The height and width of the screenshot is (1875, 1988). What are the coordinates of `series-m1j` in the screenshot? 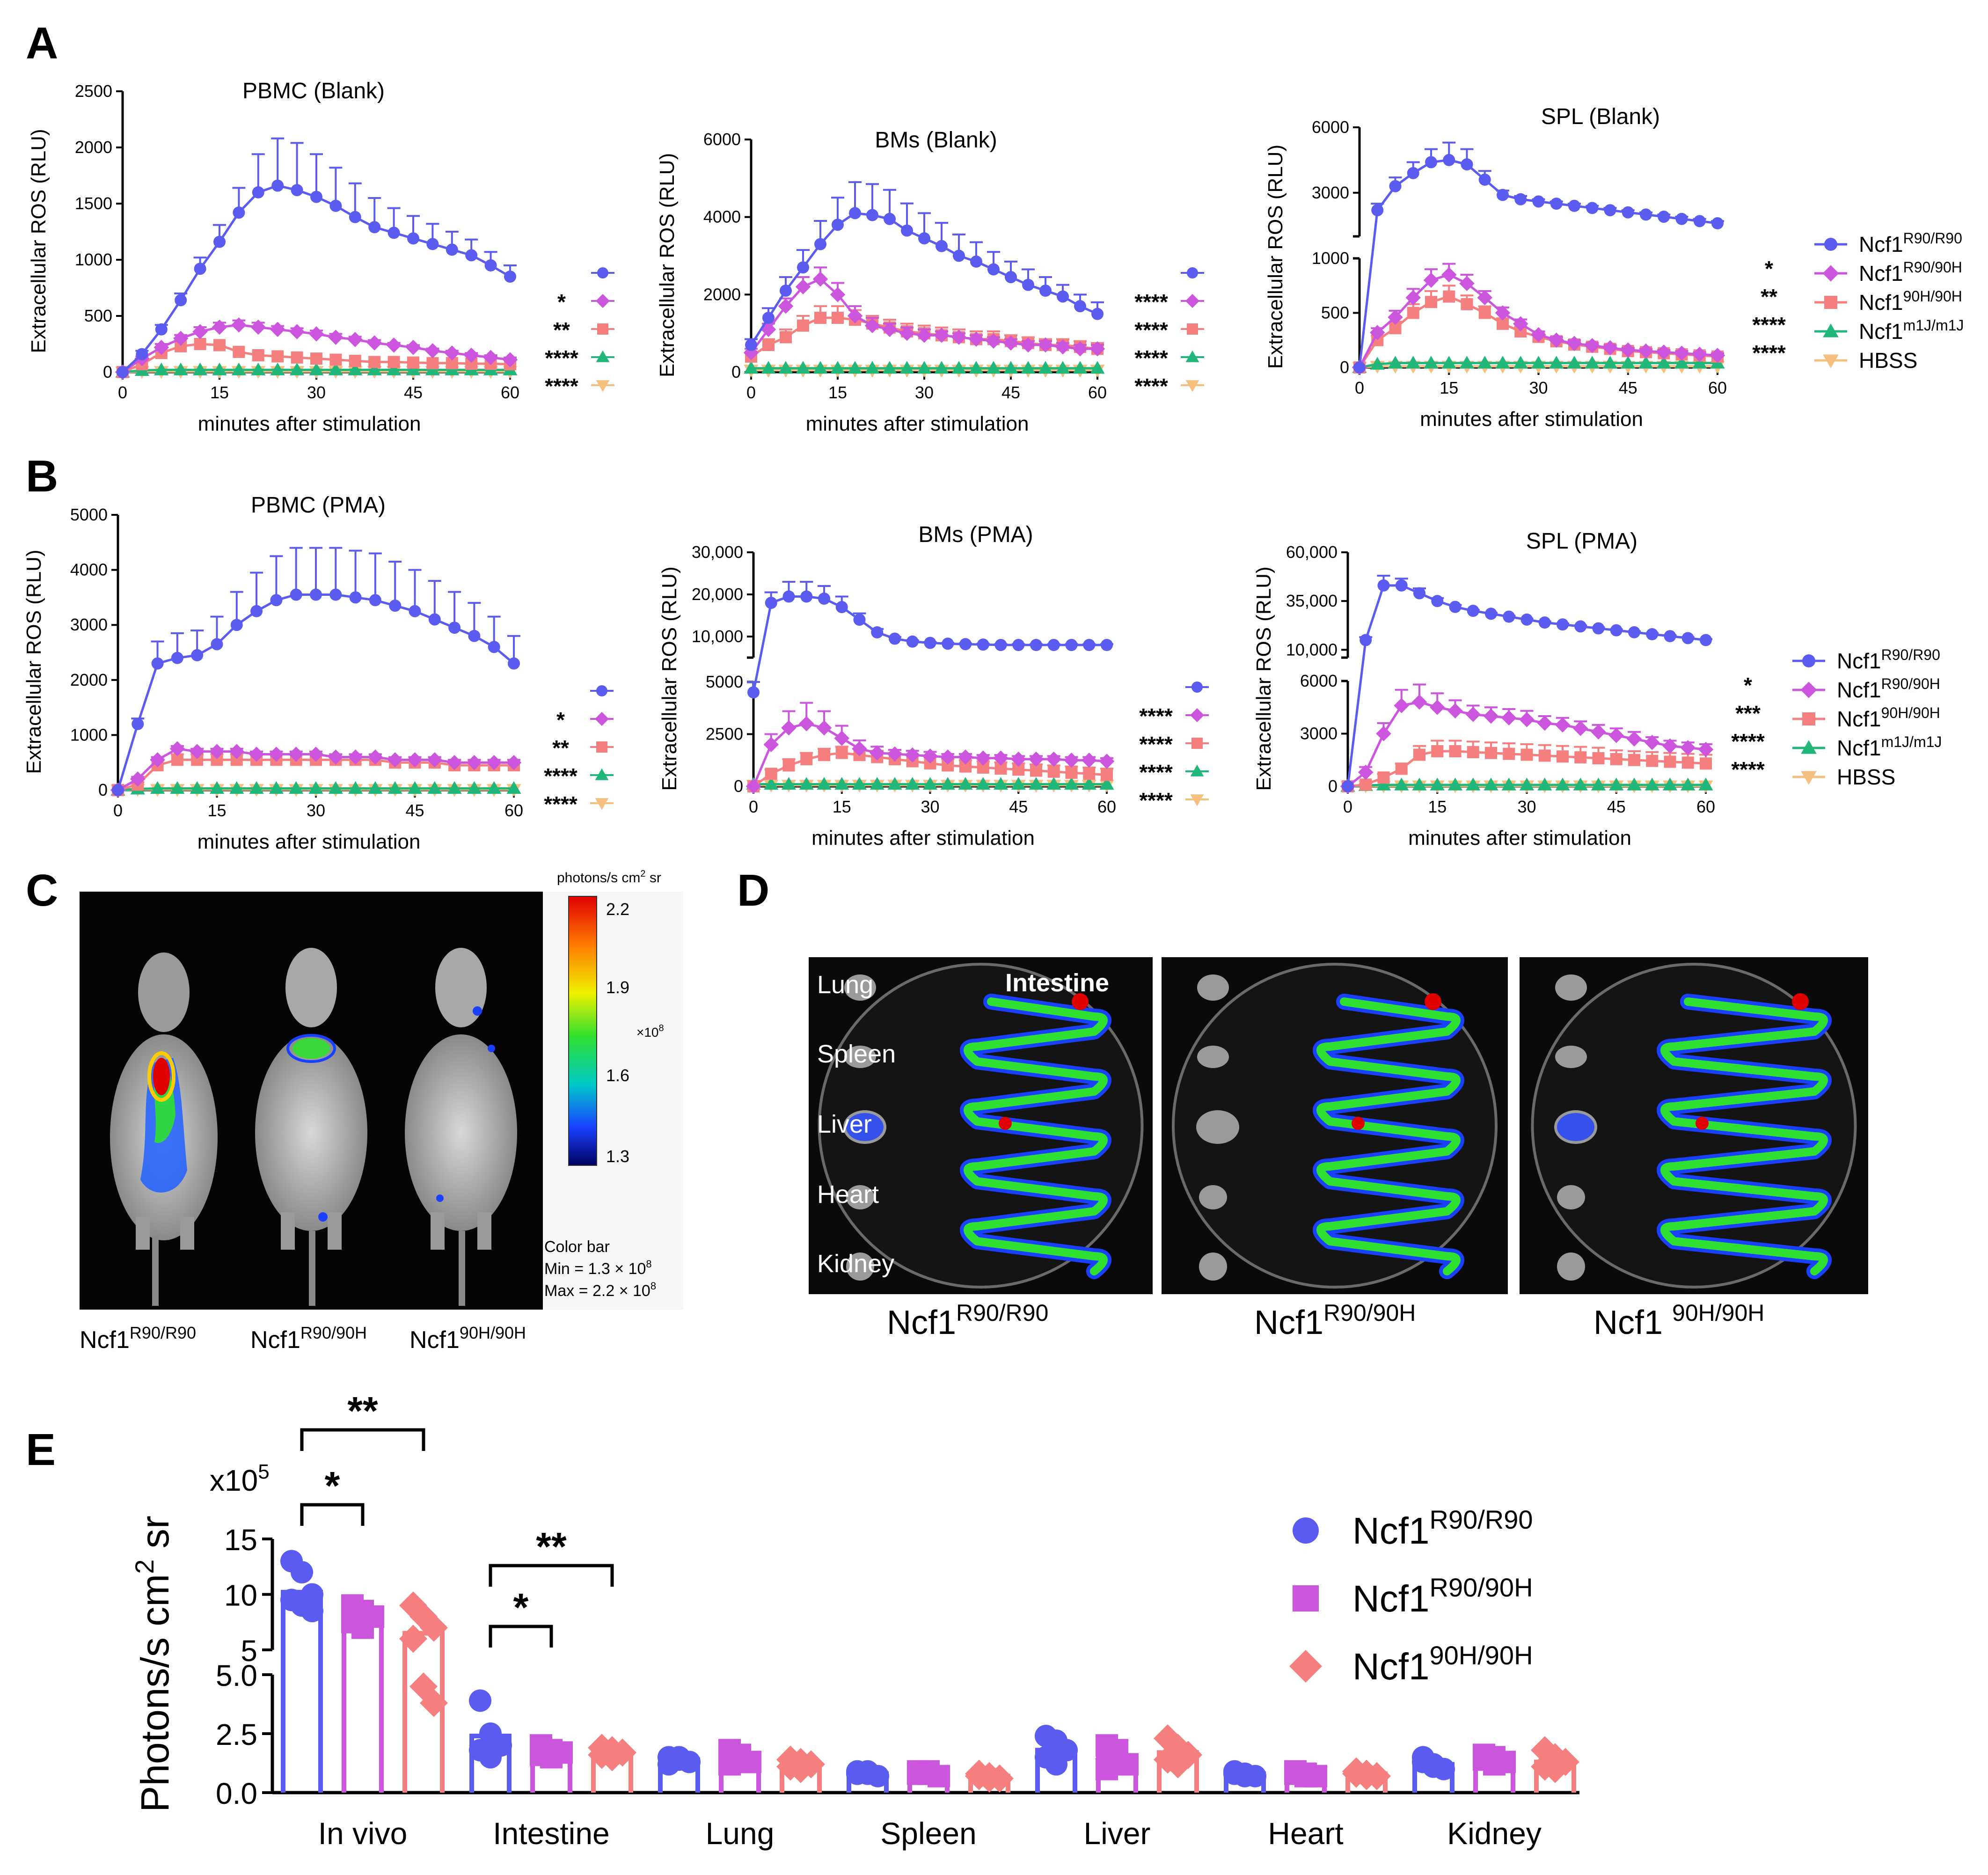 It's located at (930, 783).